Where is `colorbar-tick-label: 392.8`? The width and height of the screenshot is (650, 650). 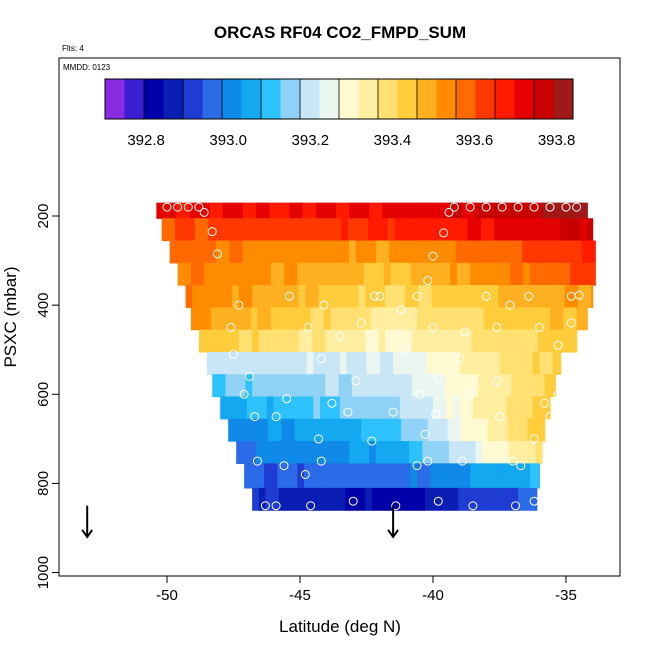
colorbar-tick-label: 392.8 is located at coordinates (146, 140).